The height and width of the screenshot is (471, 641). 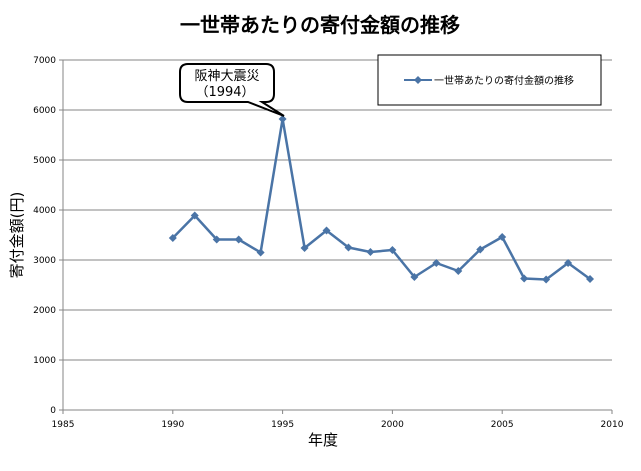 I want to click on x-tick-label: 2000, so click(x=392, y=425).